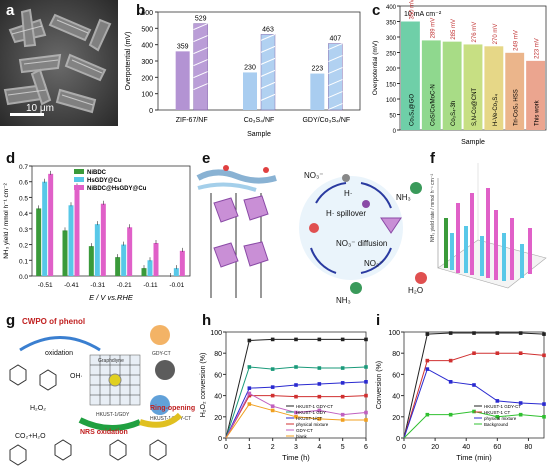 The width and height of the screenshot is (550, 467). What do you see at coordinates (218, 418) in the screenshot?
I see `h-ytick-label: 20` at bounding box center [218, 418].